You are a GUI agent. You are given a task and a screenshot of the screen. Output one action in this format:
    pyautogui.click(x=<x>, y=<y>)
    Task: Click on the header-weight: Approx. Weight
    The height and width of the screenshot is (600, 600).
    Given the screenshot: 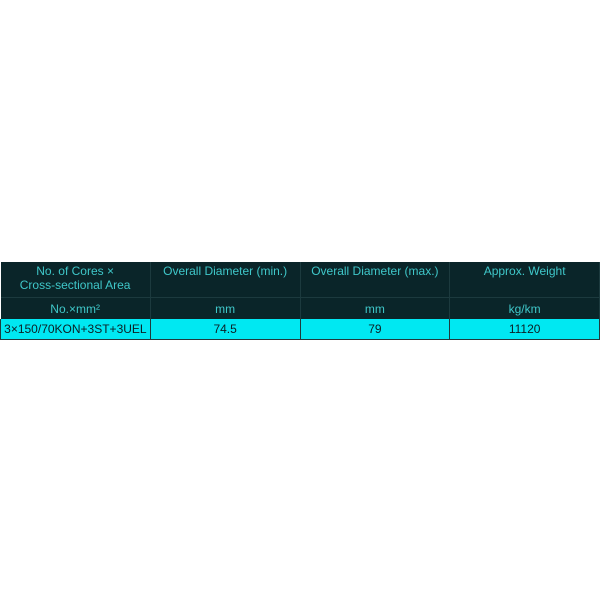 What is the action you would take?
    pyautogui.click(x=524, y=280)
    